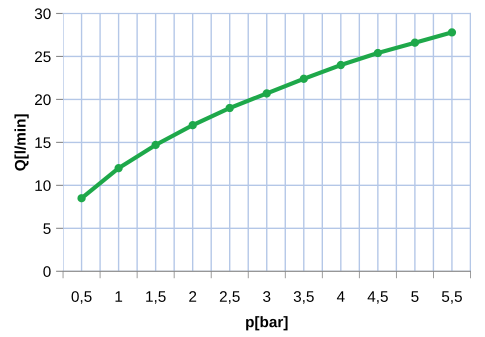 The width and height of the screenshot is (485, 337). What do you see at coordinates (43, 56) in the screenshot?
I see `y-tick-label: 25` at bounding box center [43, 56].